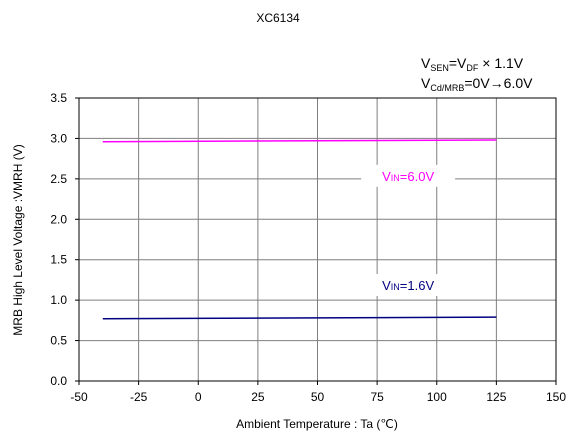 The height and width of the screenshot is (438, 567). I want to click on condition-line-1: VSEN=VDF × 1.1V, so click(472, 64).